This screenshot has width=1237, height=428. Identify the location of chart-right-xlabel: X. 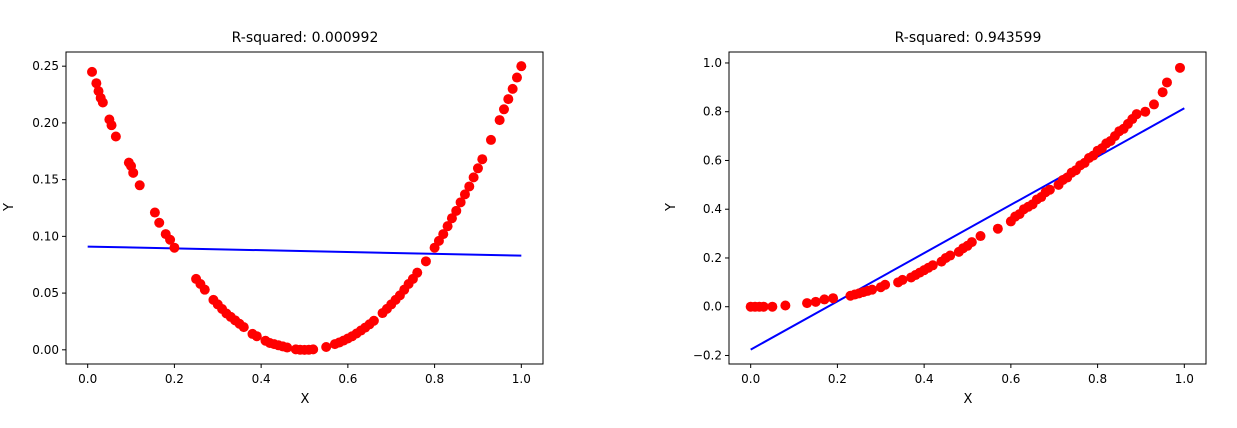
(968, 399).